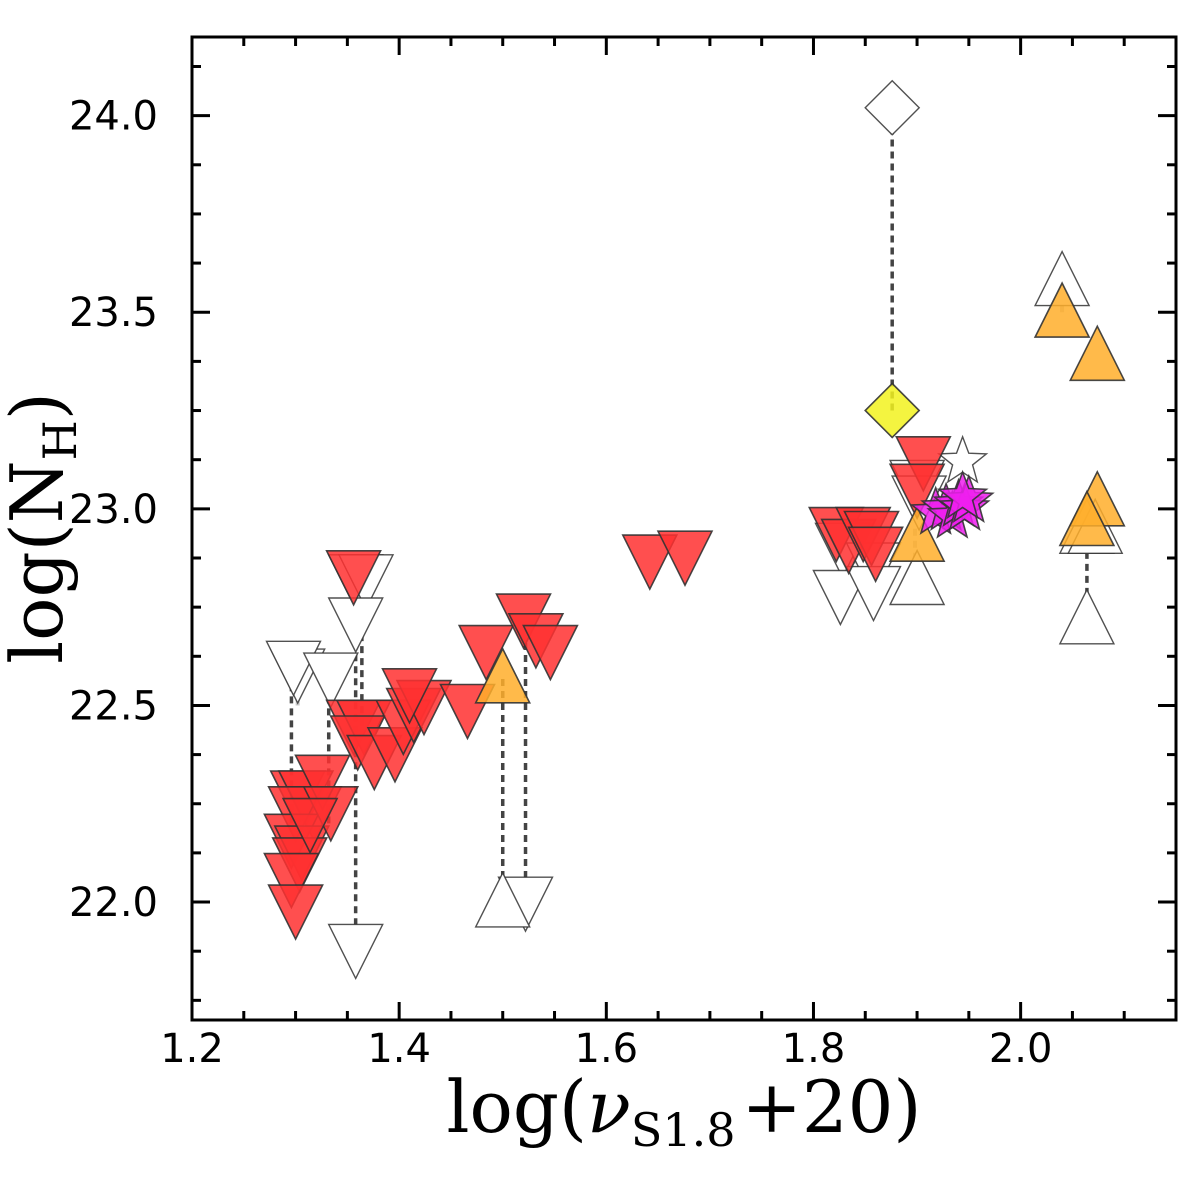  Describe the element at coordinates (192, 1049) in the screenshot. I see `x-tick-label: 1.2` at that location.